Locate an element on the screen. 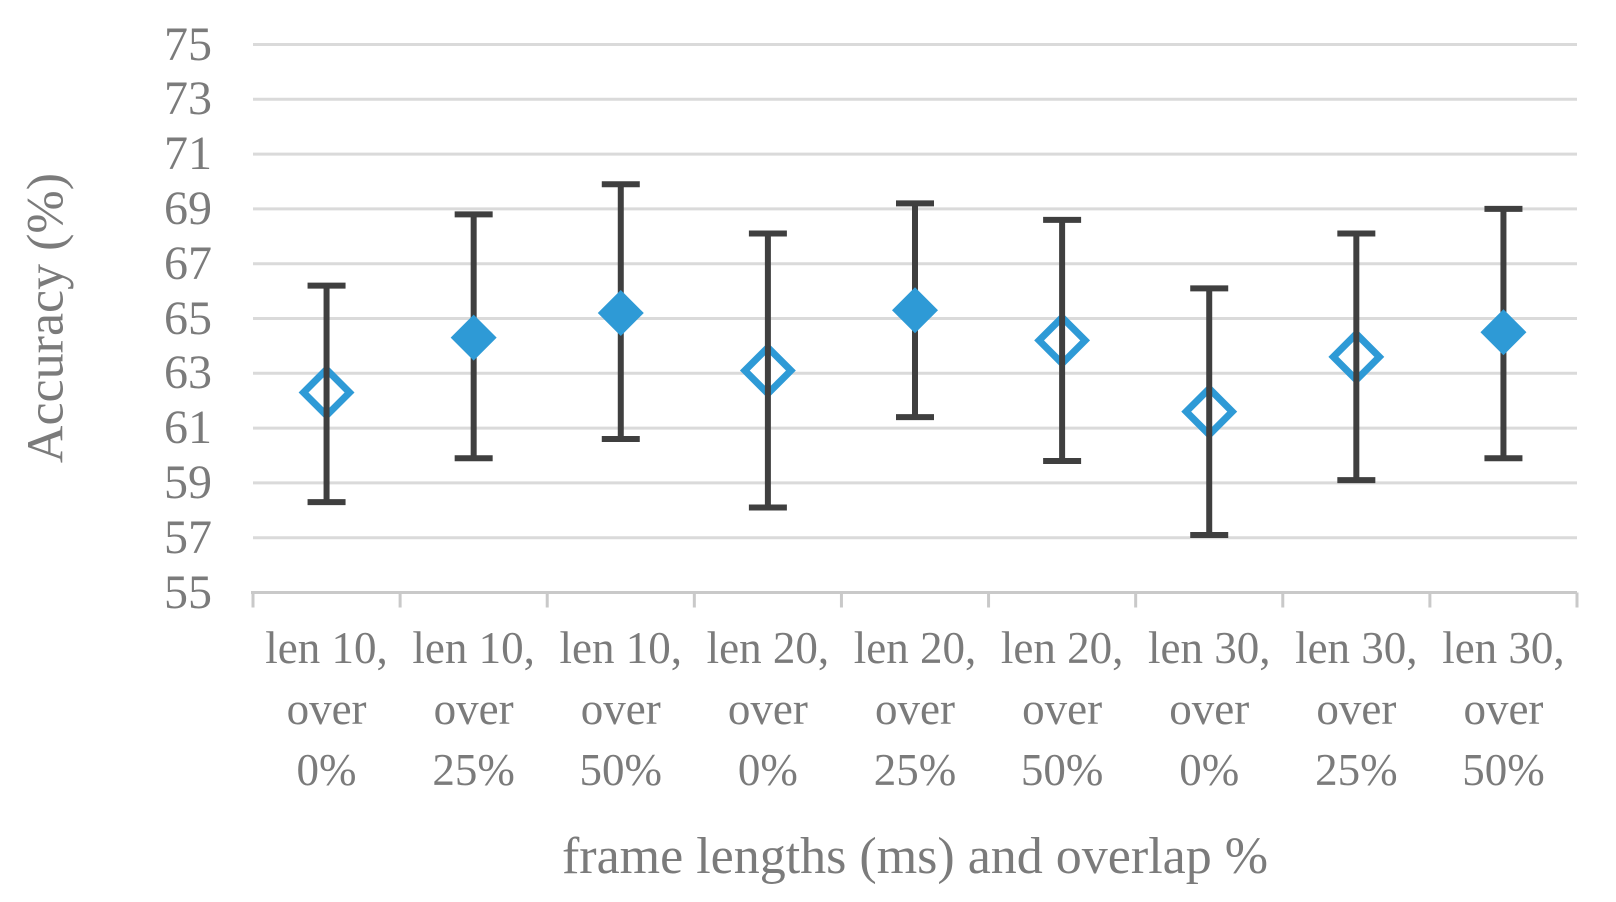  x-category-label: len 20, over 50% is located at coordinates (1062, 709).